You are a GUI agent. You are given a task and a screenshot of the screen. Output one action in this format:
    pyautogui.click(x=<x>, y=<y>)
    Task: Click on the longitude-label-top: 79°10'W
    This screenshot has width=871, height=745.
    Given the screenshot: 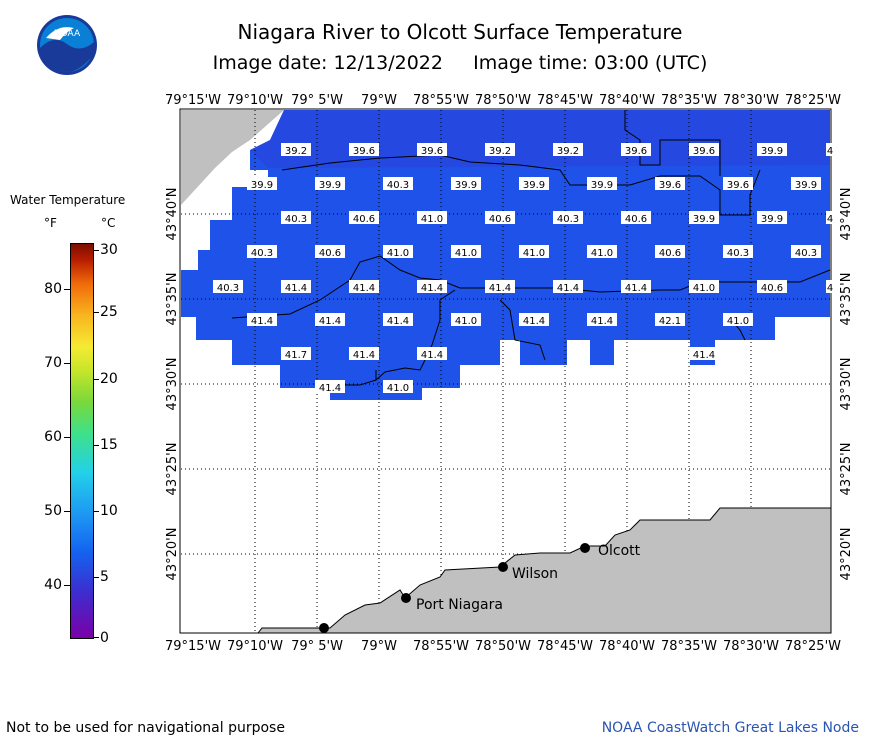 What is the action you would take?
    pyautogui.click(x=255, y=100)
    